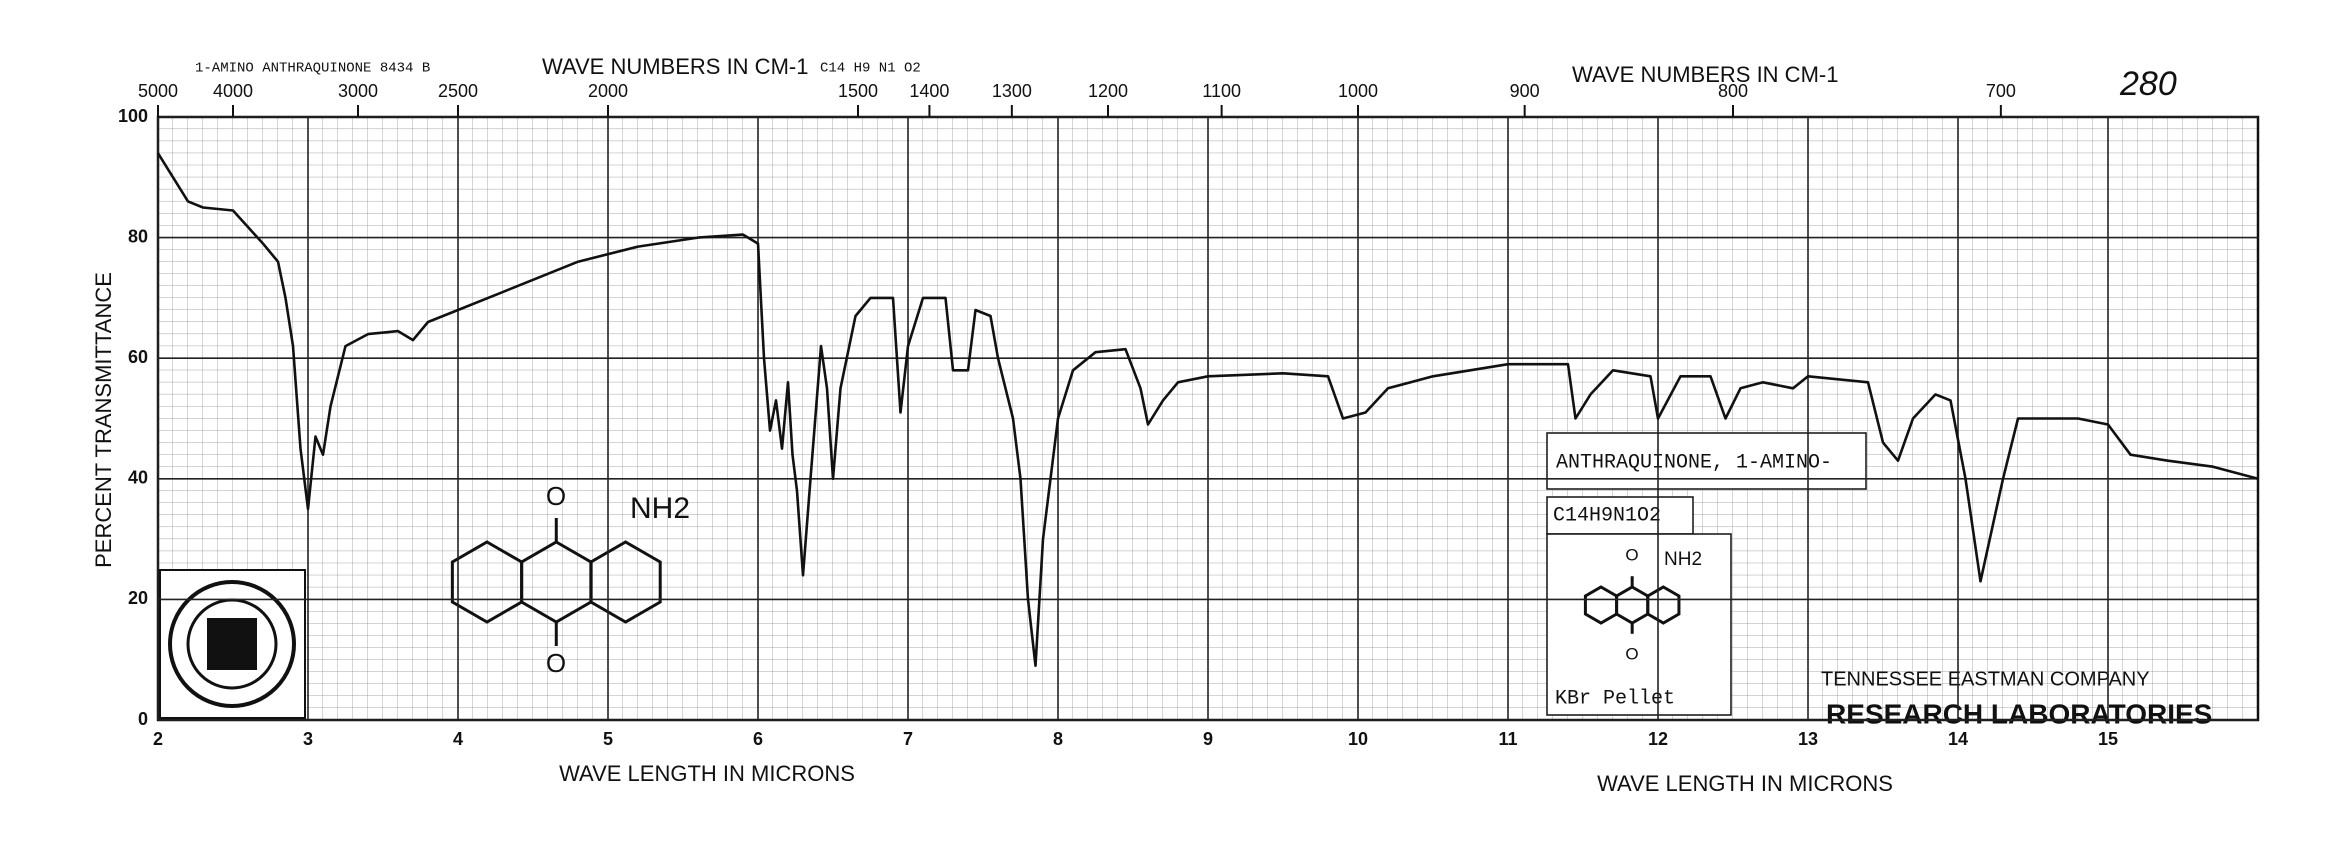 The height and width of the screenshot is (850, 2350). What do you see at coordinates (1012, 91) in the screenshot?
I see `x2-tick-label: 1300` at bounding box center [1012, 91].